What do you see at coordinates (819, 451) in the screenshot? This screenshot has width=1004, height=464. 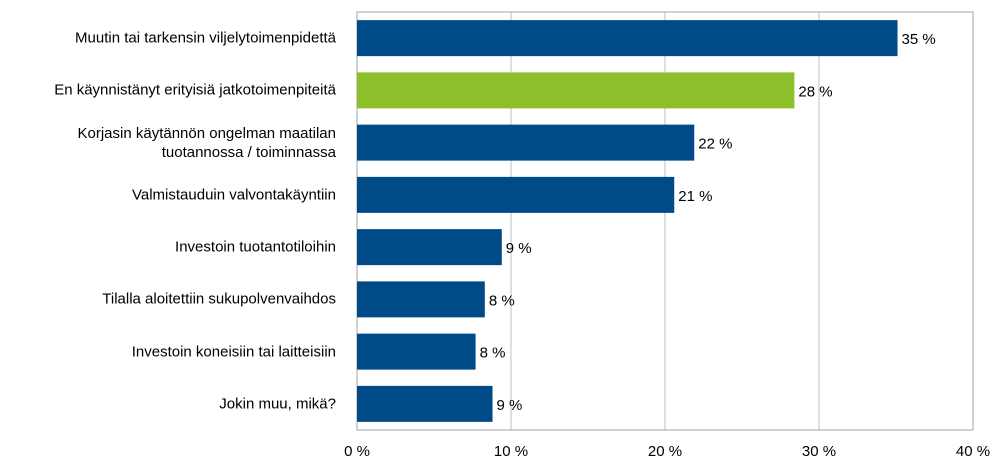 I see `x-tick-label: 30 %` at bounding box center [819, 451].